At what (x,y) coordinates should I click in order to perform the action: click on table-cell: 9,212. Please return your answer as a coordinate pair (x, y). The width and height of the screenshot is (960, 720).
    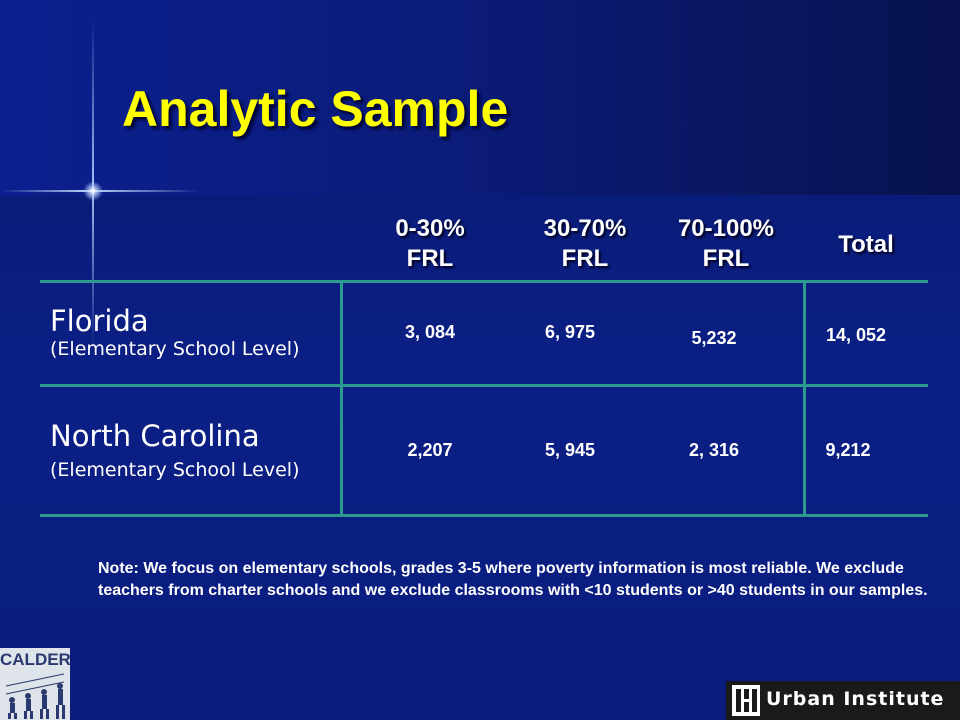
    Looking at the image, I should click on (848, 450).